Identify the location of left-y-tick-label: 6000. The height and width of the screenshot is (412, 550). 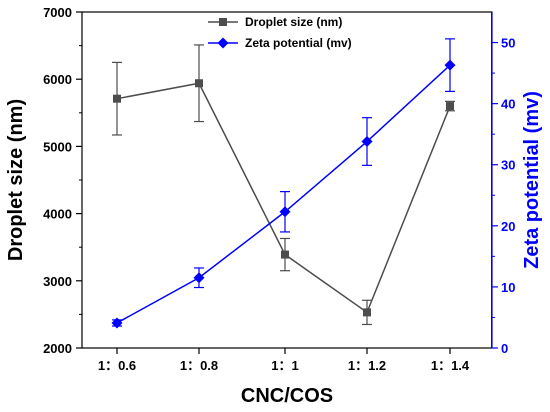
(57, 79).